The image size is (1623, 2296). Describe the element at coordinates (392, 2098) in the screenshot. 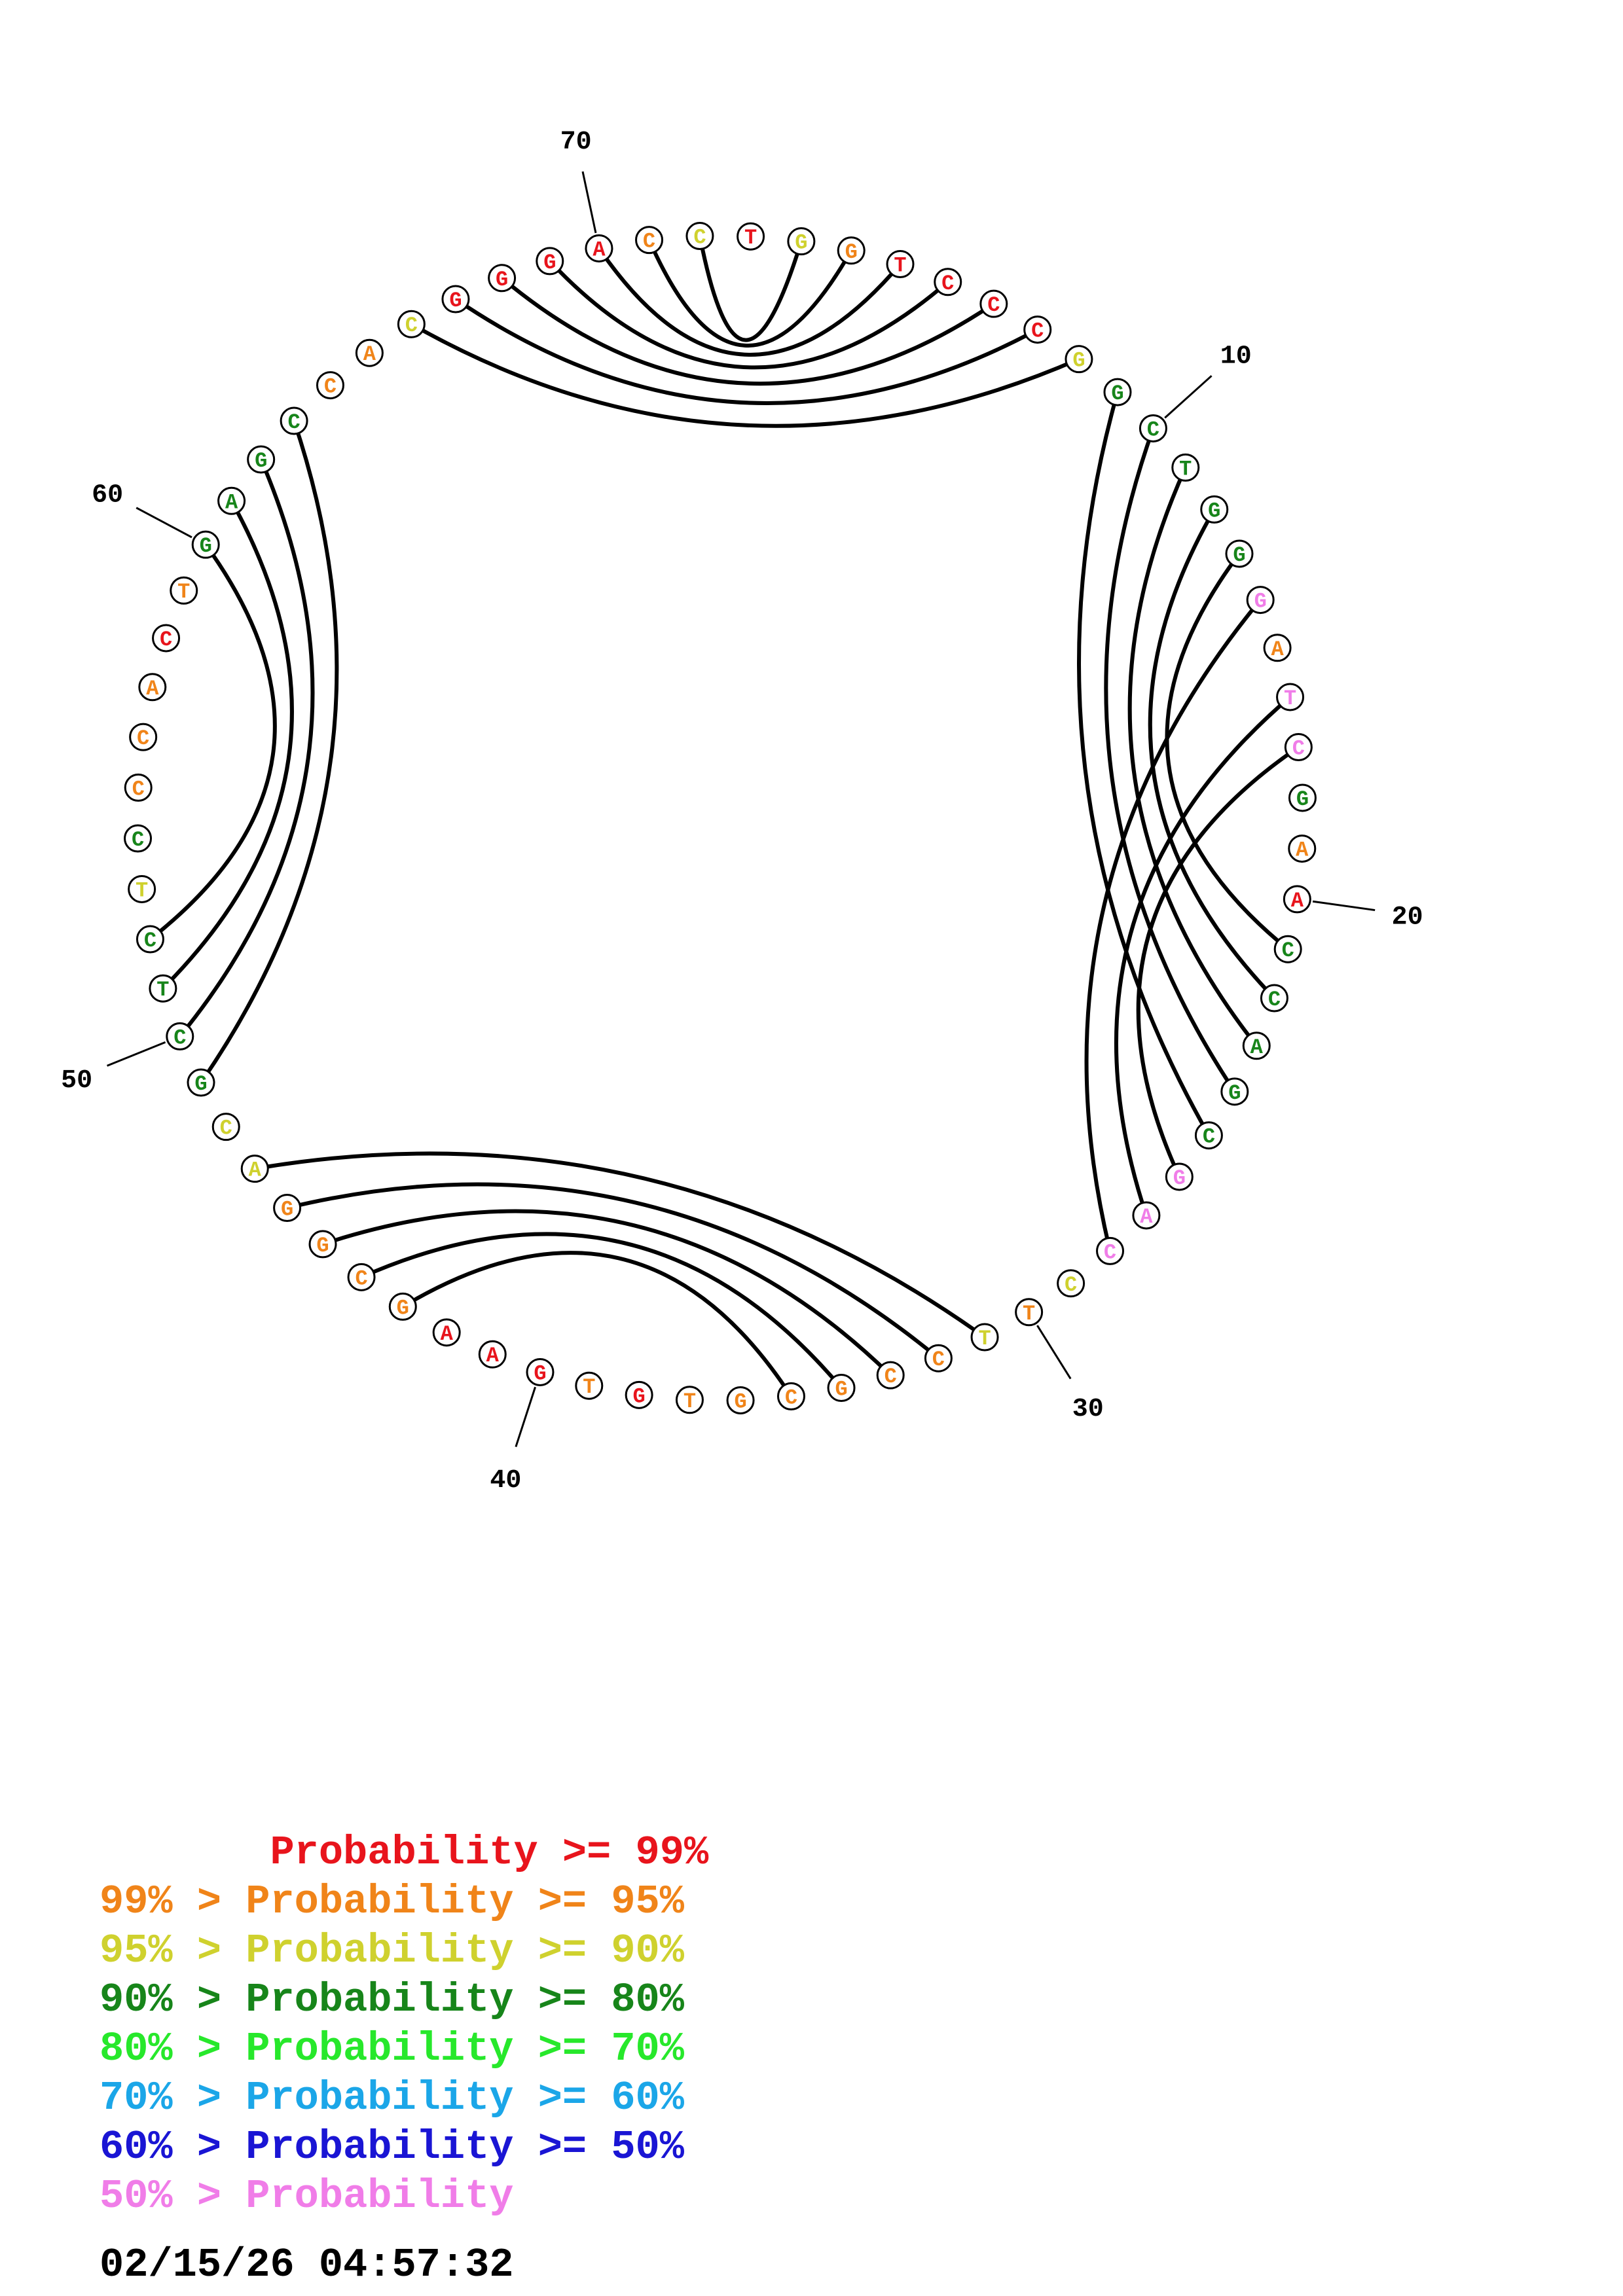

I see `legend-line: 70% > Probability >= 60%` at that location.